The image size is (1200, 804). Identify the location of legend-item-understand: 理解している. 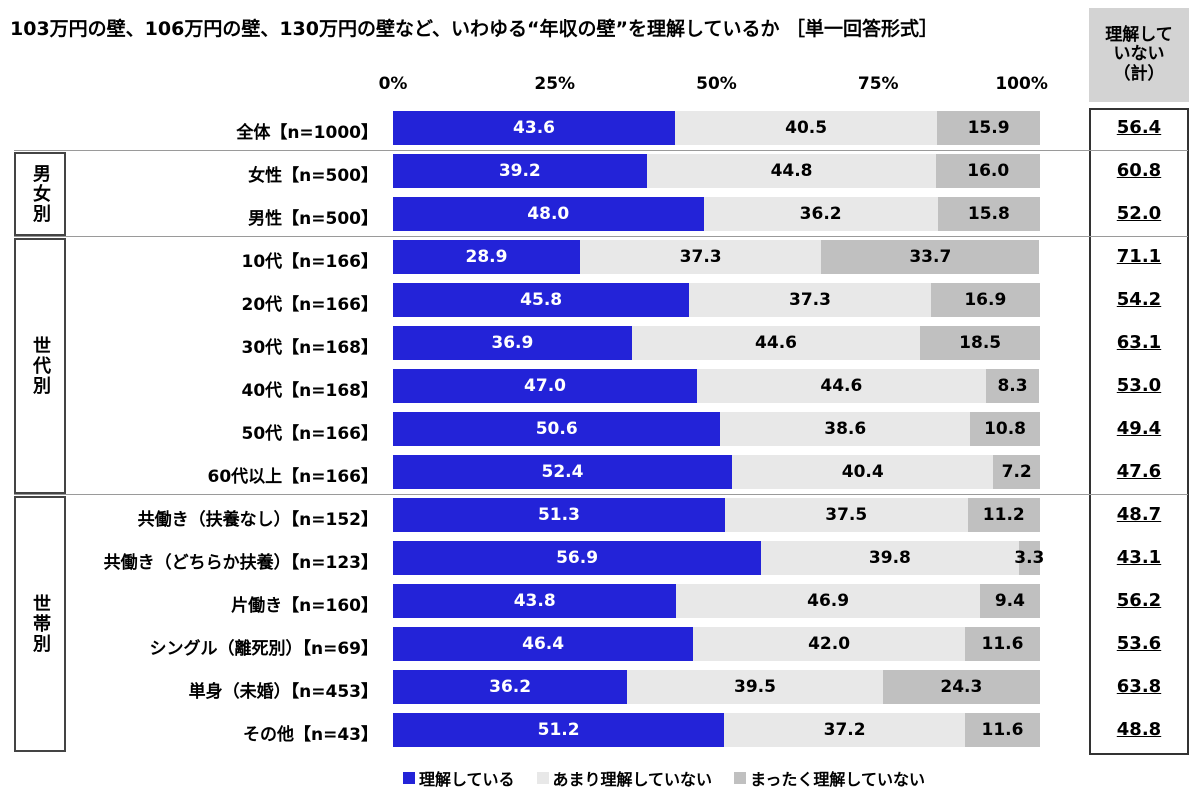
(459, 778).